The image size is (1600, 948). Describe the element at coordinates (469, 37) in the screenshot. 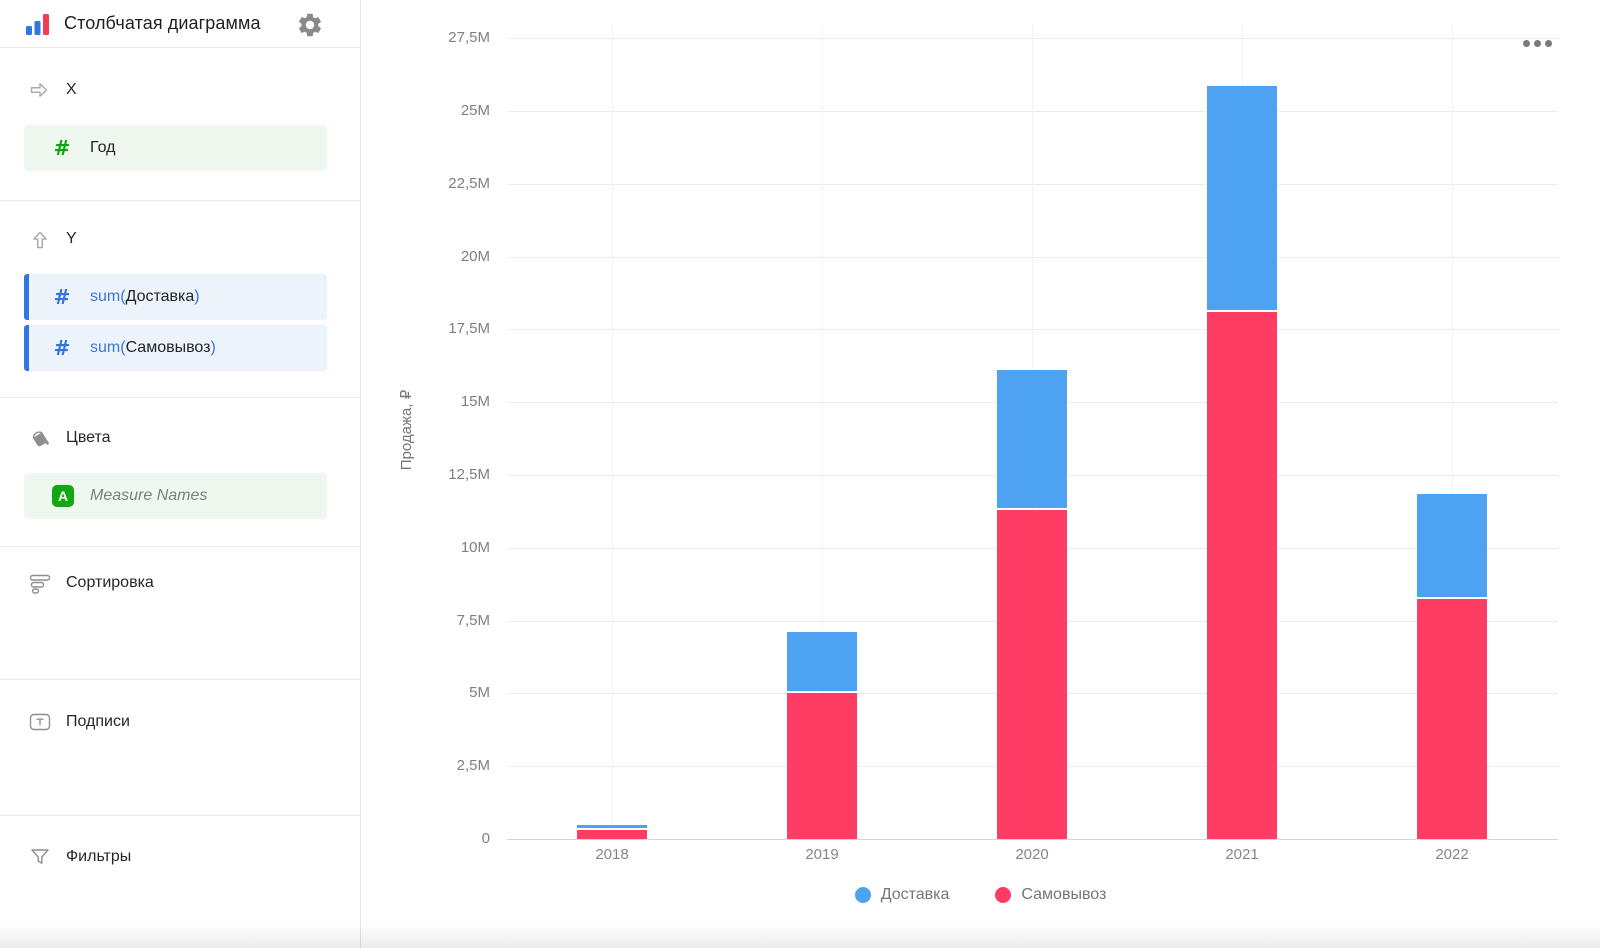

I see `y-tick-label: 27,5M` at that location.